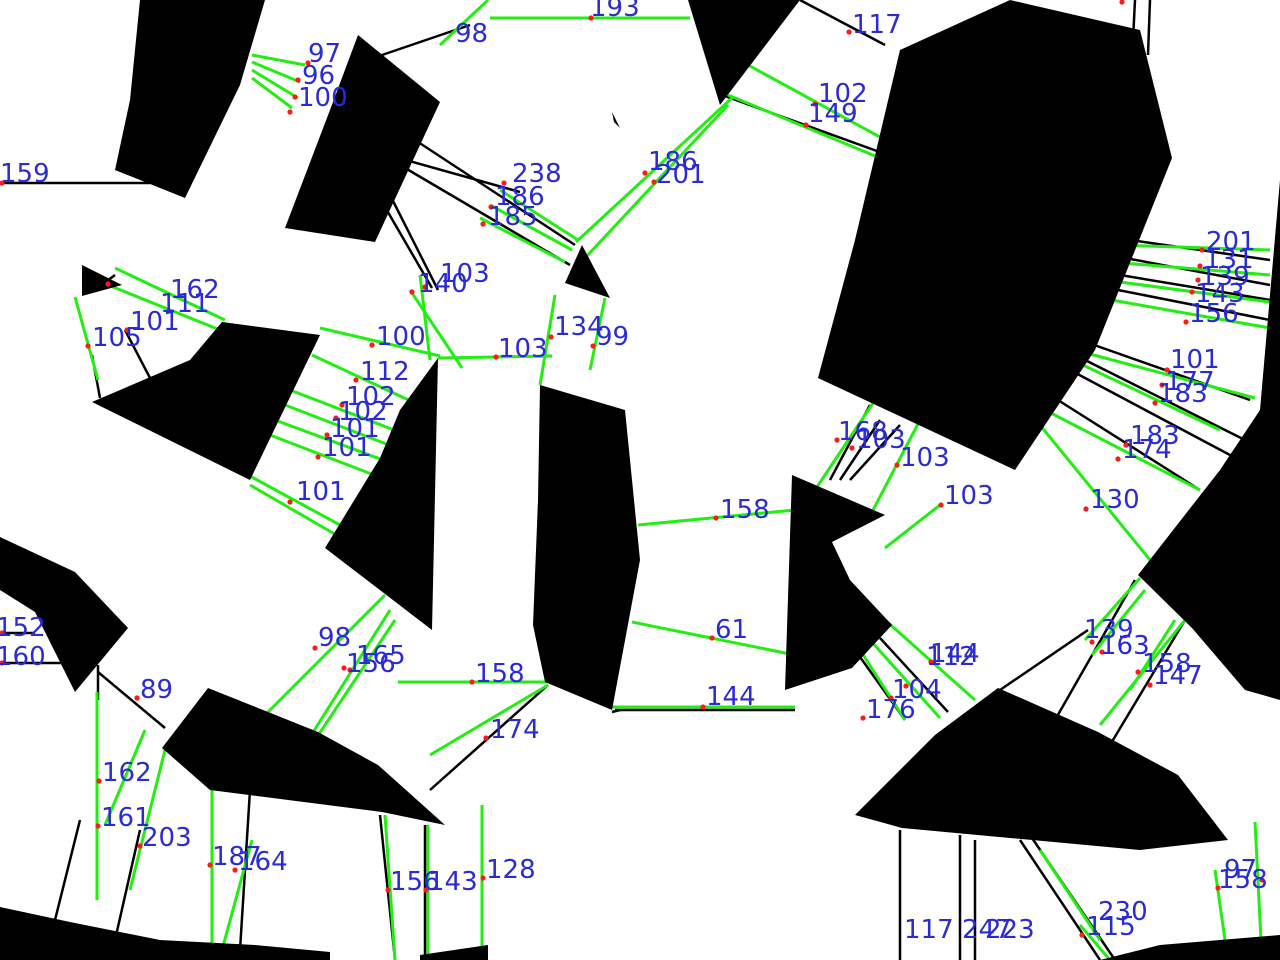 This screenshot has width=1280, height=960. Describe the element at coordinates (1125, 646) in the screenshot. I see `edge-label: 163` at that location.